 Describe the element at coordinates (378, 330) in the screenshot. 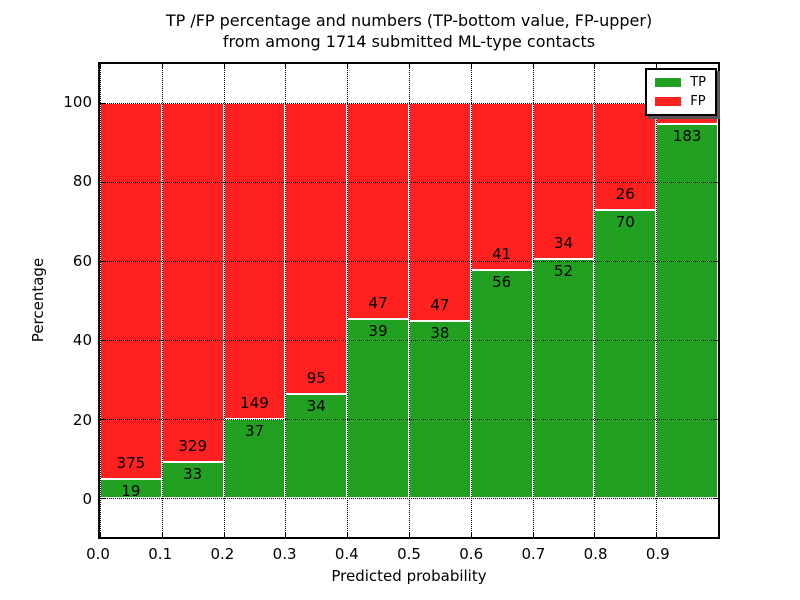

I see `tp-count-label: 39` at that location.